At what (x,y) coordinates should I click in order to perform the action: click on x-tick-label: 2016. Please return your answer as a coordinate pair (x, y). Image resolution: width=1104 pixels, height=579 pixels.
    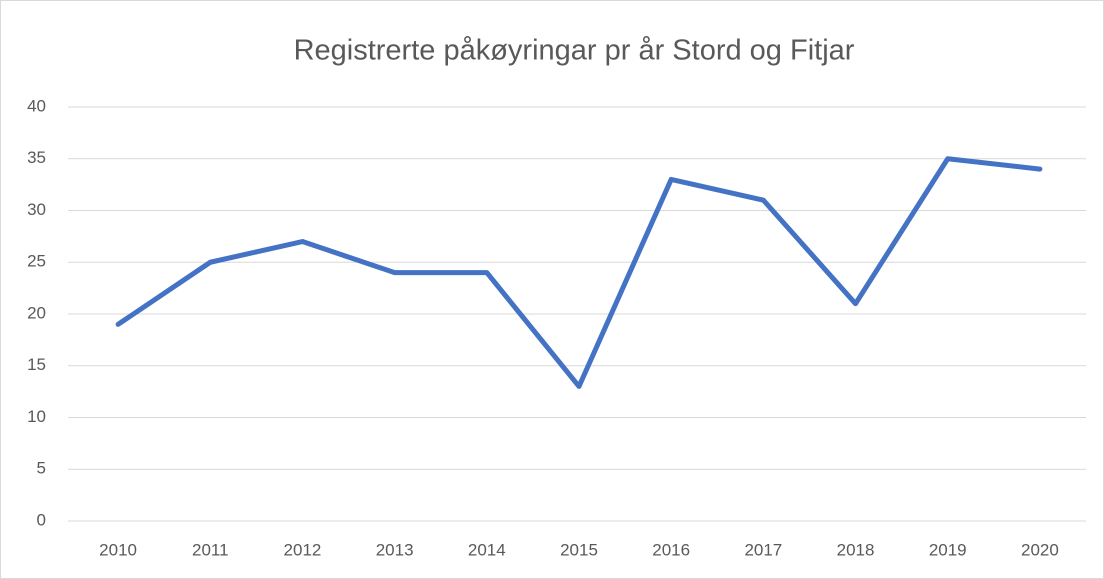
    Looking at the image, I should click on (671, 549).